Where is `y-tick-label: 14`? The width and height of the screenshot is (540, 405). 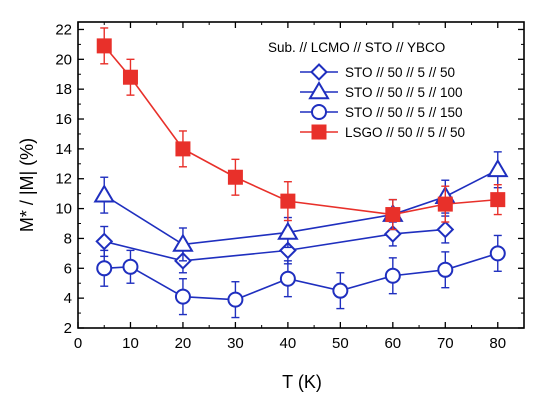 y-tick-label: 14 is located at coordinates (63, 149).